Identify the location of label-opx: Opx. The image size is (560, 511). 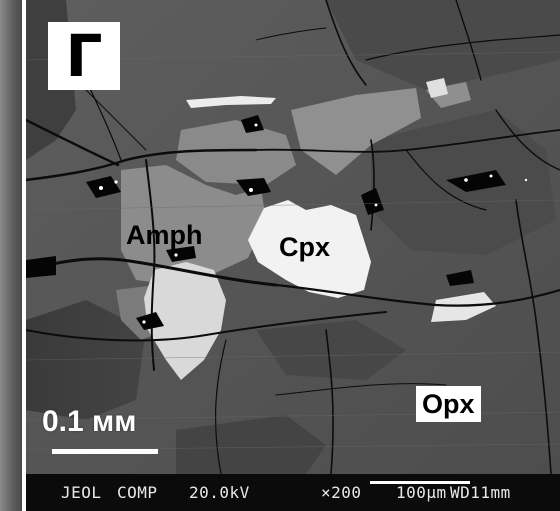
(448, 404).